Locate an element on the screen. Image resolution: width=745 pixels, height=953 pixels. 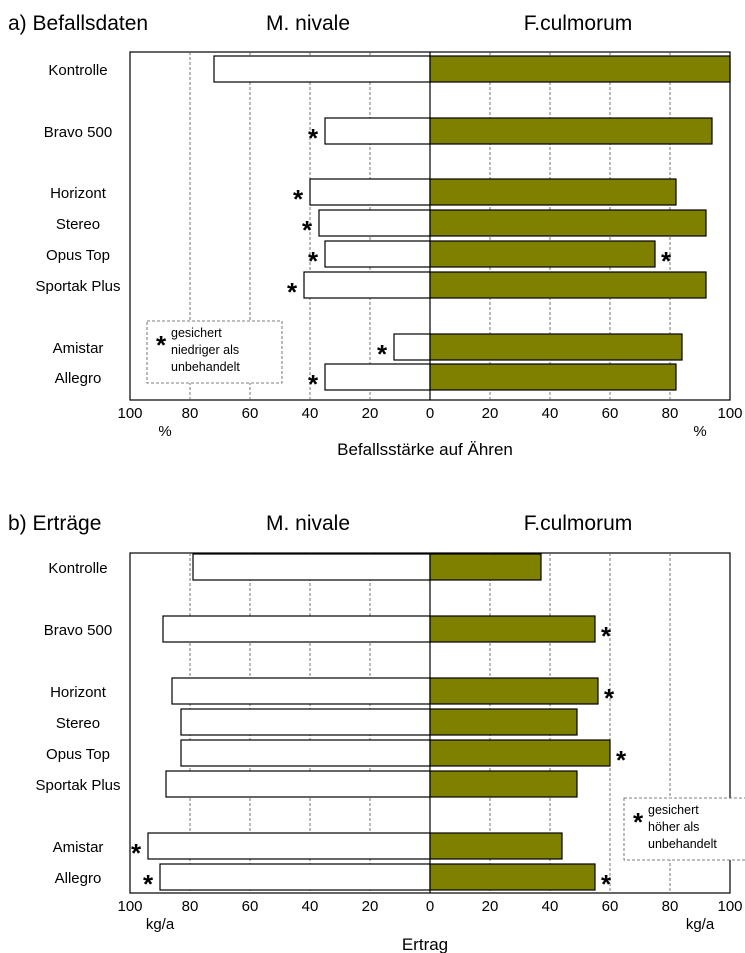
legend-note-line: höher als is located at coordinates (673, 827).